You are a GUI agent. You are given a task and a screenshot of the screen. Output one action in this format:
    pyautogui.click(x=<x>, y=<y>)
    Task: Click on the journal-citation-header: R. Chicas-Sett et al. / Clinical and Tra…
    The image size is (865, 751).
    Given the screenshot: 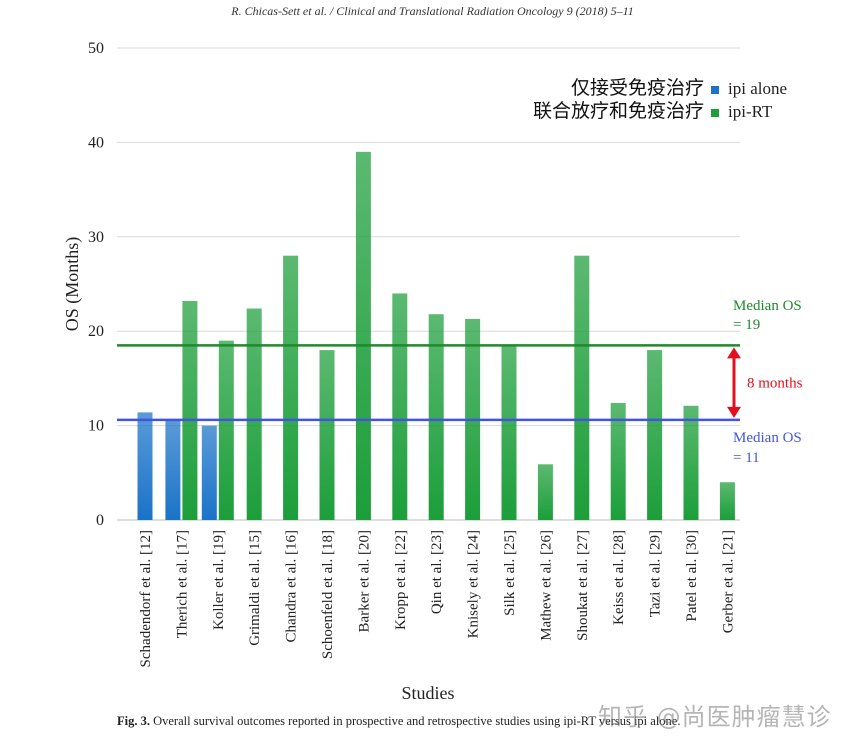 What is the action you would take?
    pyautogui.click(x=432, y=11)
    